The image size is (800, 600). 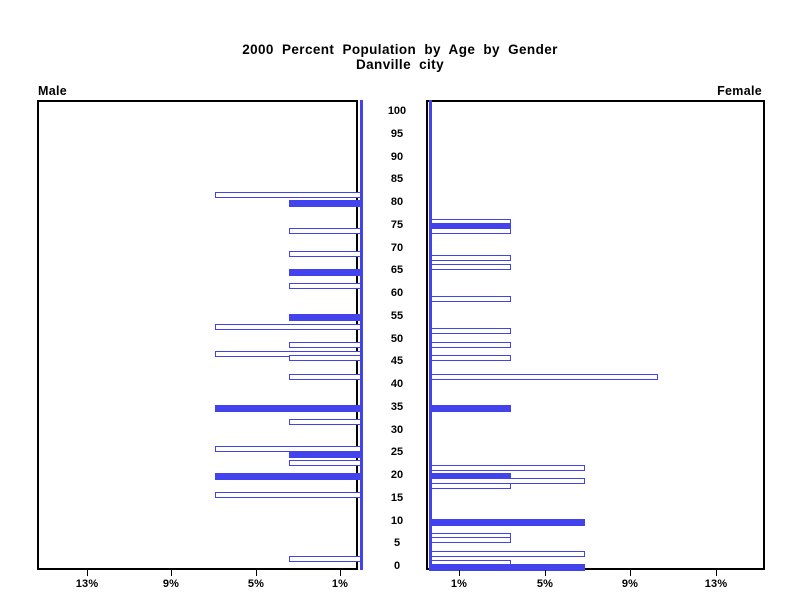 I want to click on age-tick-label-20: 20, so click(x=397, y=475).